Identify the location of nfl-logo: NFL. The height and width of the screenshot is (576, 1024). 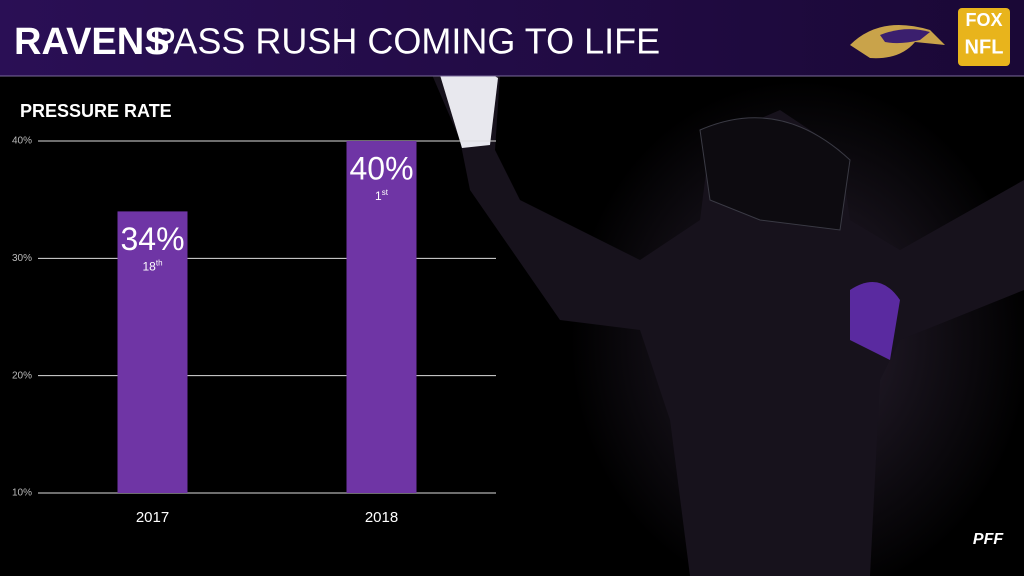
(984, 47).